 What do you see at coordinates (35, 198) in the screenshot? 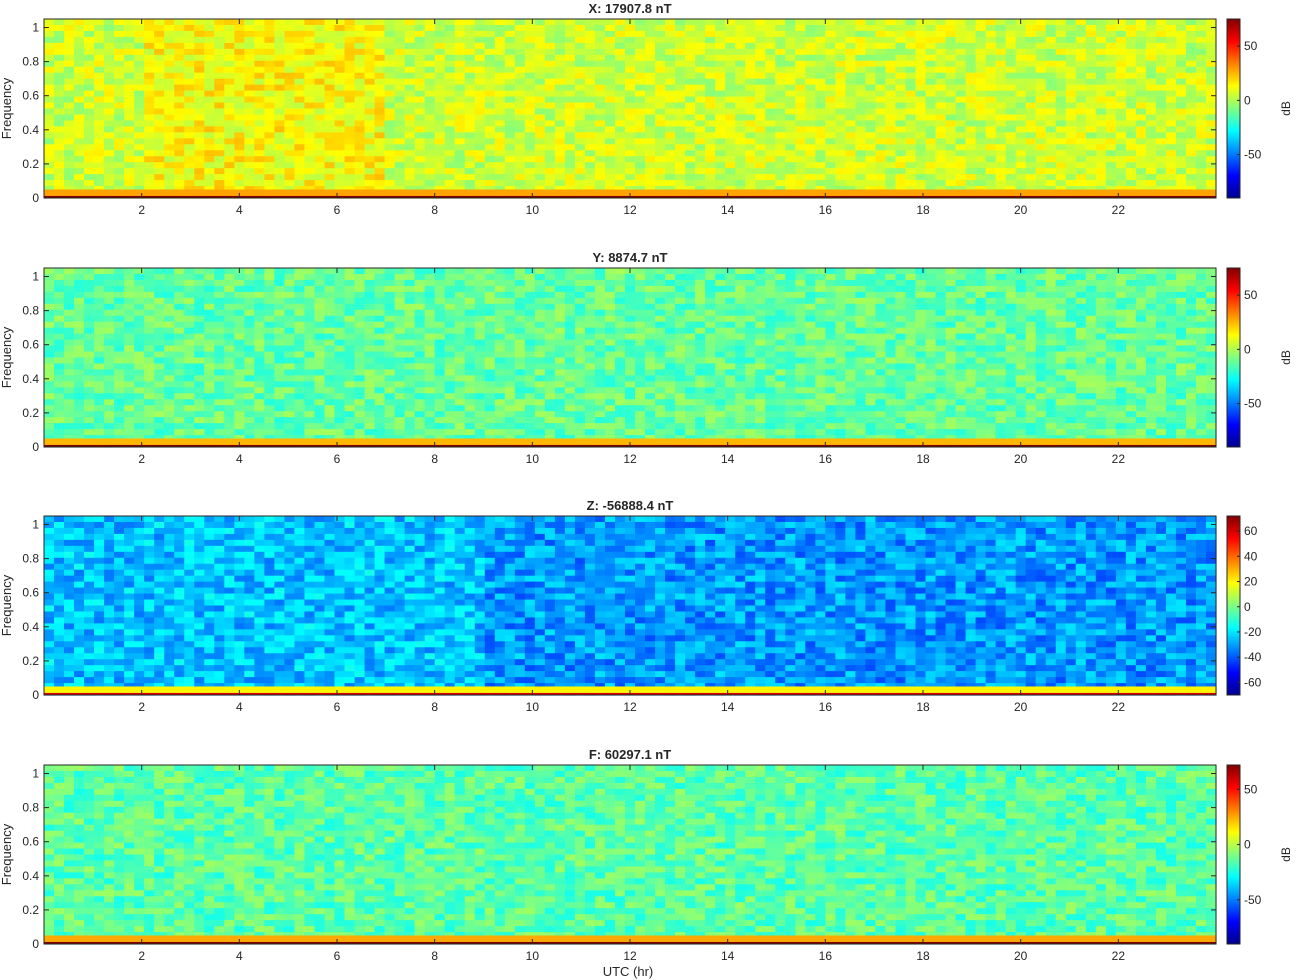
I see `y-tick-label: 0` at bounding box center [35, 198].